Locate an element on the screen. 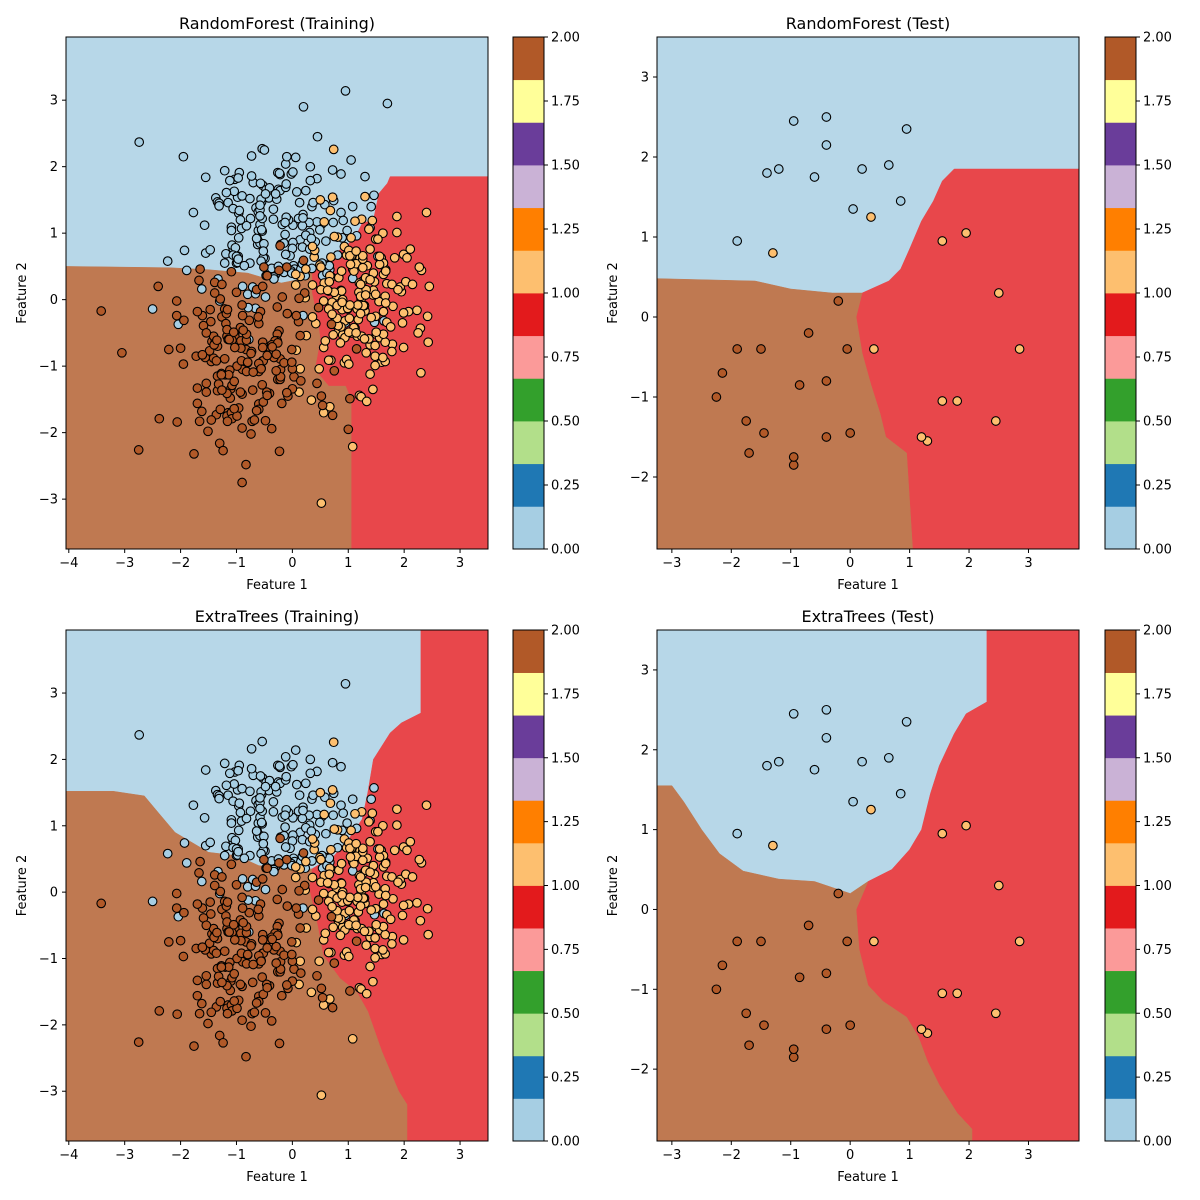 Image resolution: width=1200 pixels, height=1200 pixels. colorbar-tick-label: 1.25 is located at coordinates (1157, 822).